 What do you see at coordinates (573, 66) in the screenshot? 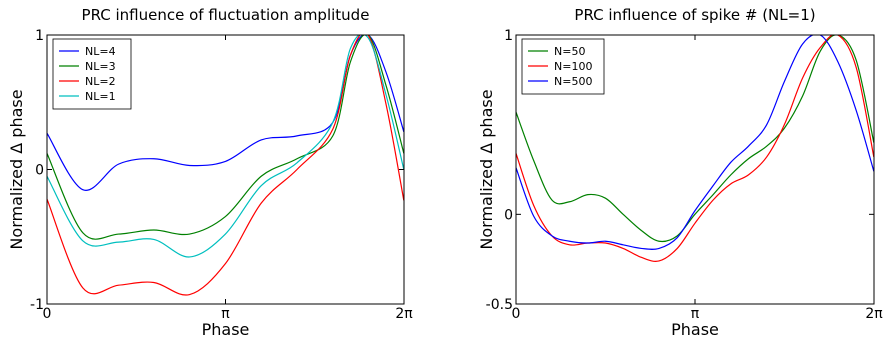
I see `legend-label: N=100` at bounding box center [573, 66].